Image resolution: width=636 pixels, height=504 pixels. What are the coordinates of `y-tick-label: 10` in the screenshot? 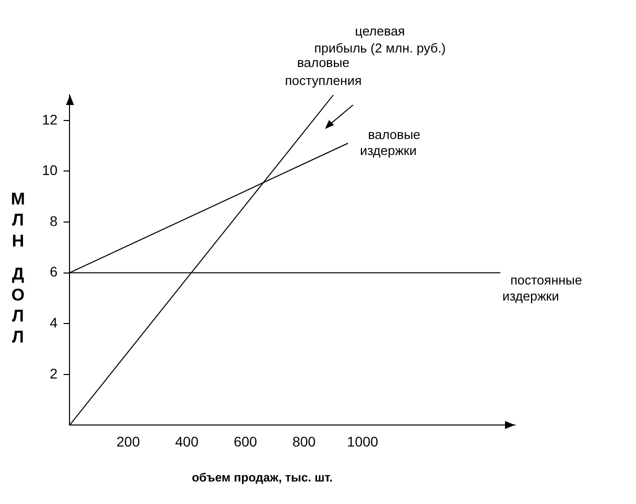 It's located at (50, 170).